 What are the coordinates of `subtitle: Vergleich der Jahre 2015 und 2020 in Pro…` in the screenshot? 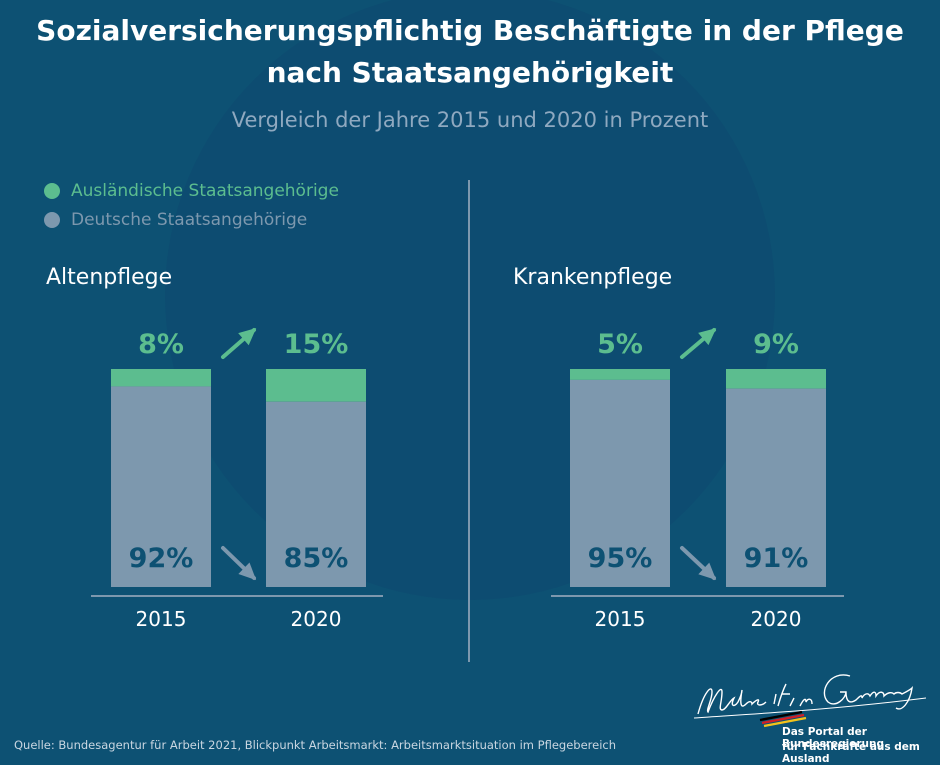 It's located at (470, 120).